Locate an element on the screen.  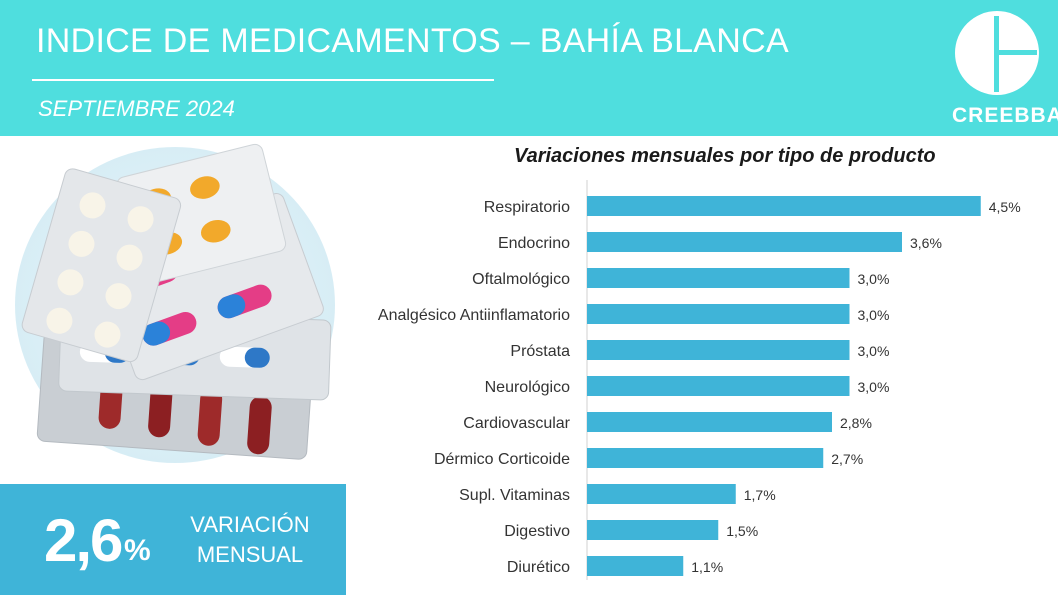
kpi-value: 2,6 is located at coordinates (83, 540).